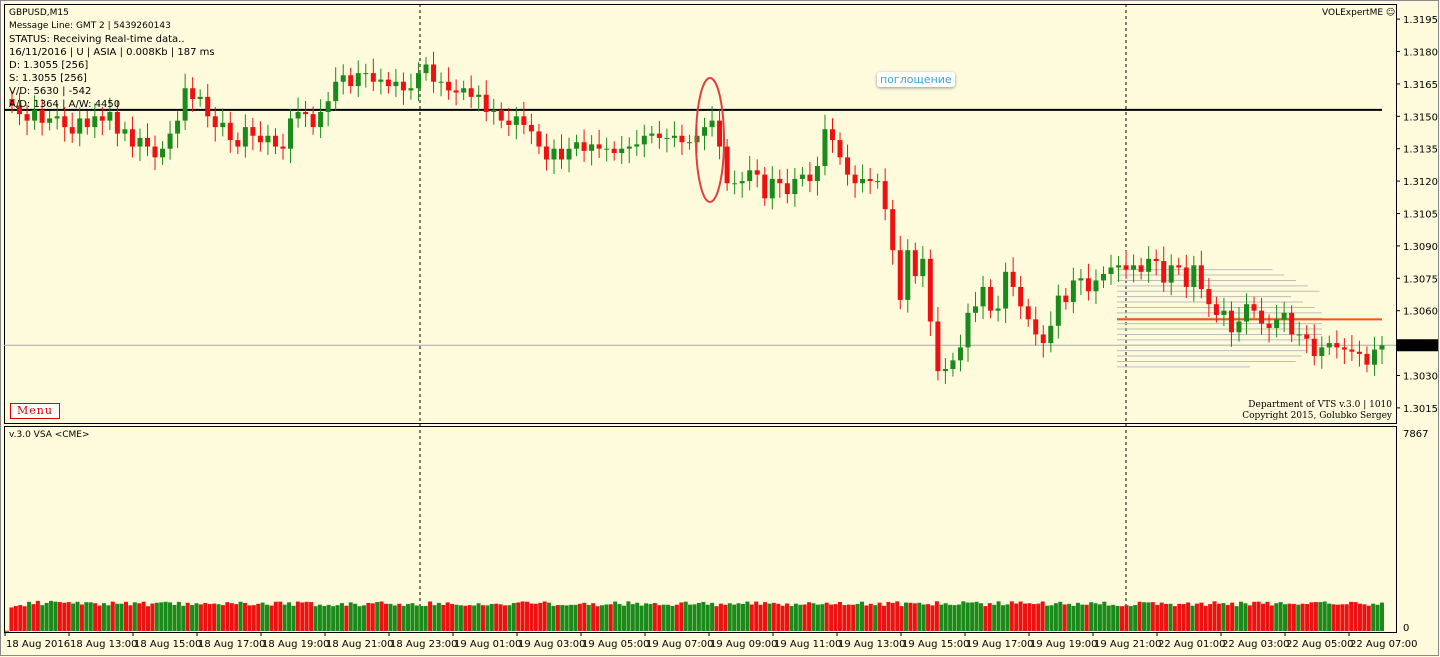  I want to click on time-label: 18 Aug 13:00, so click(103, 644).